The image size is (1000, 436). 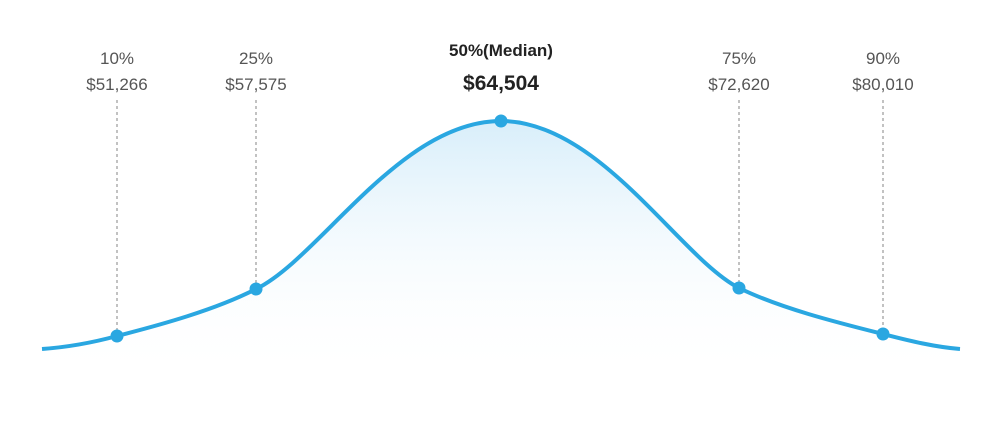 What do you see at coordinates (883, 58) in the screenshot?
I see `percentile-label: 90%` at bounding box center [883, 58].